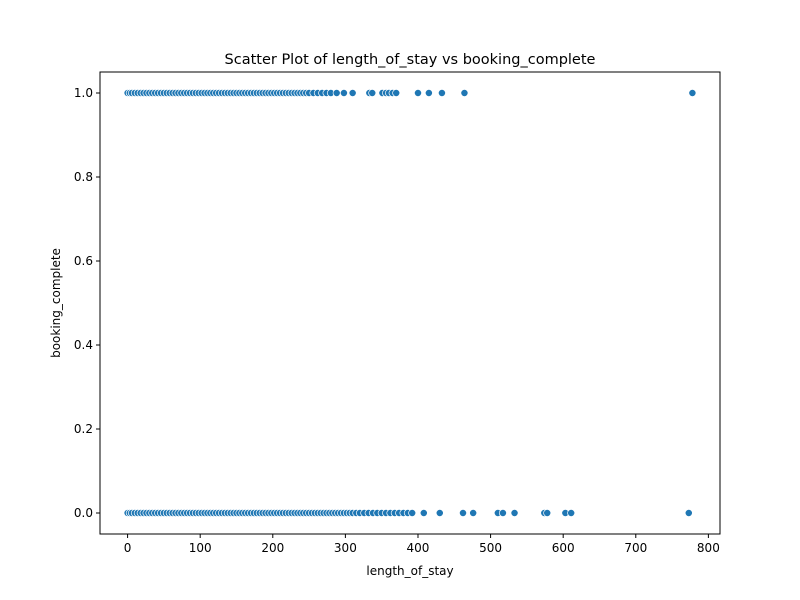  Describe the element at coordinates (345, 548) in the screenshot. I see `x-tick-label: 300` at that location.